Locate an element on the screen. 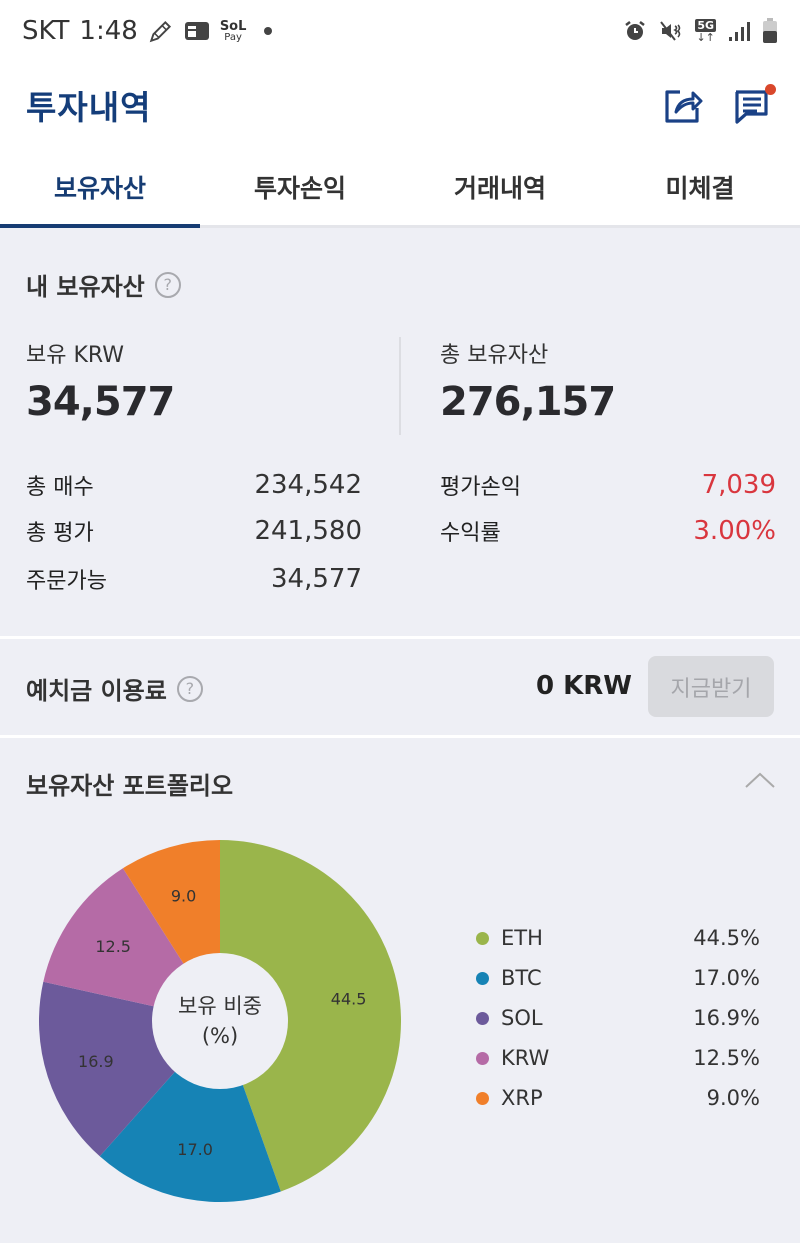 The height and width of the screenshot is (1243, 800). krw-label: 보유 KRW is located at coordinates (75, 355).